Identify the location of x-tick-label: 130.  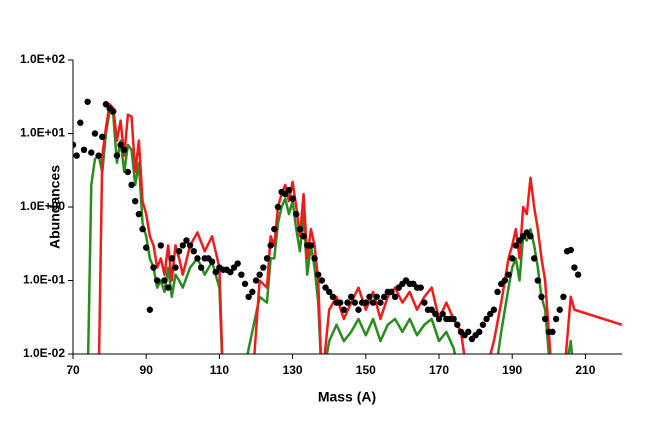
(293, 370).